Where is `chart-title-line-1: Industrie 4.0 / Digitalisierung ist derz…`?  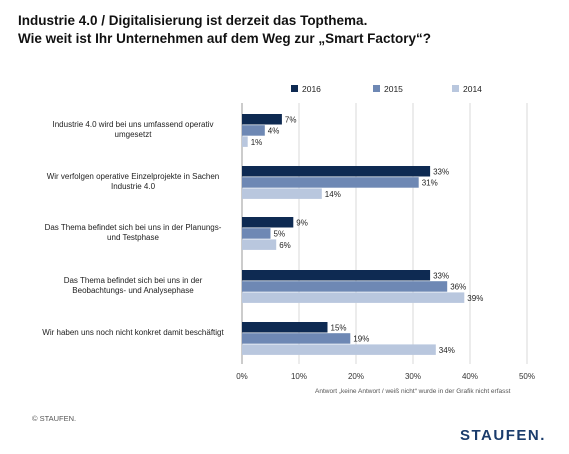
chart-title-line-1: Industrie 4.0 / Digitalisierung ist derz… is located at coordinates (193, 20).